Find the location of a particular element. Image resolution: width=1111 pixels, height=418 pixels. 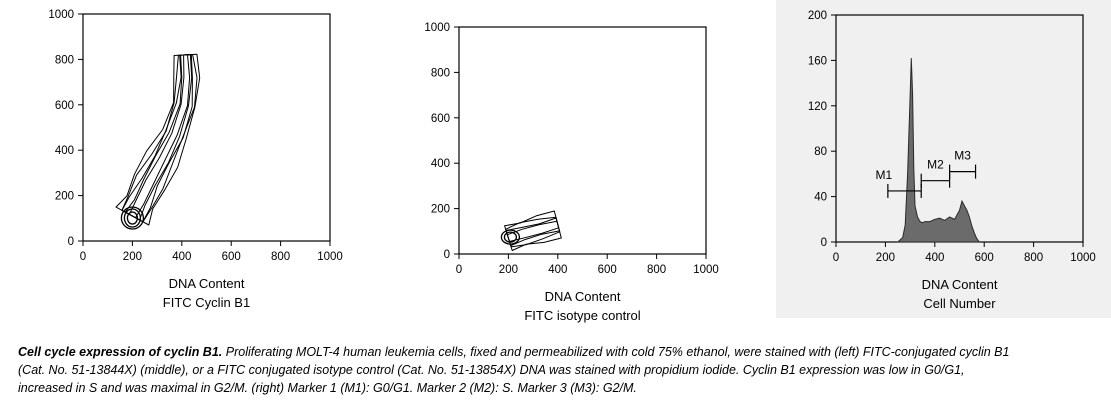

marker-label: M3 is located at coordinates (962, 156).